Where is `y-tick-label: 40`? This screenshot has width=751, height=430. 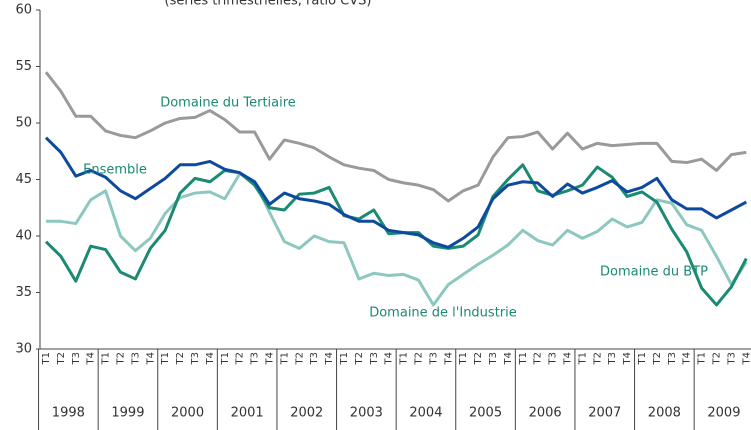
y-tick-label: 40 is located at coordinates (23, 236).